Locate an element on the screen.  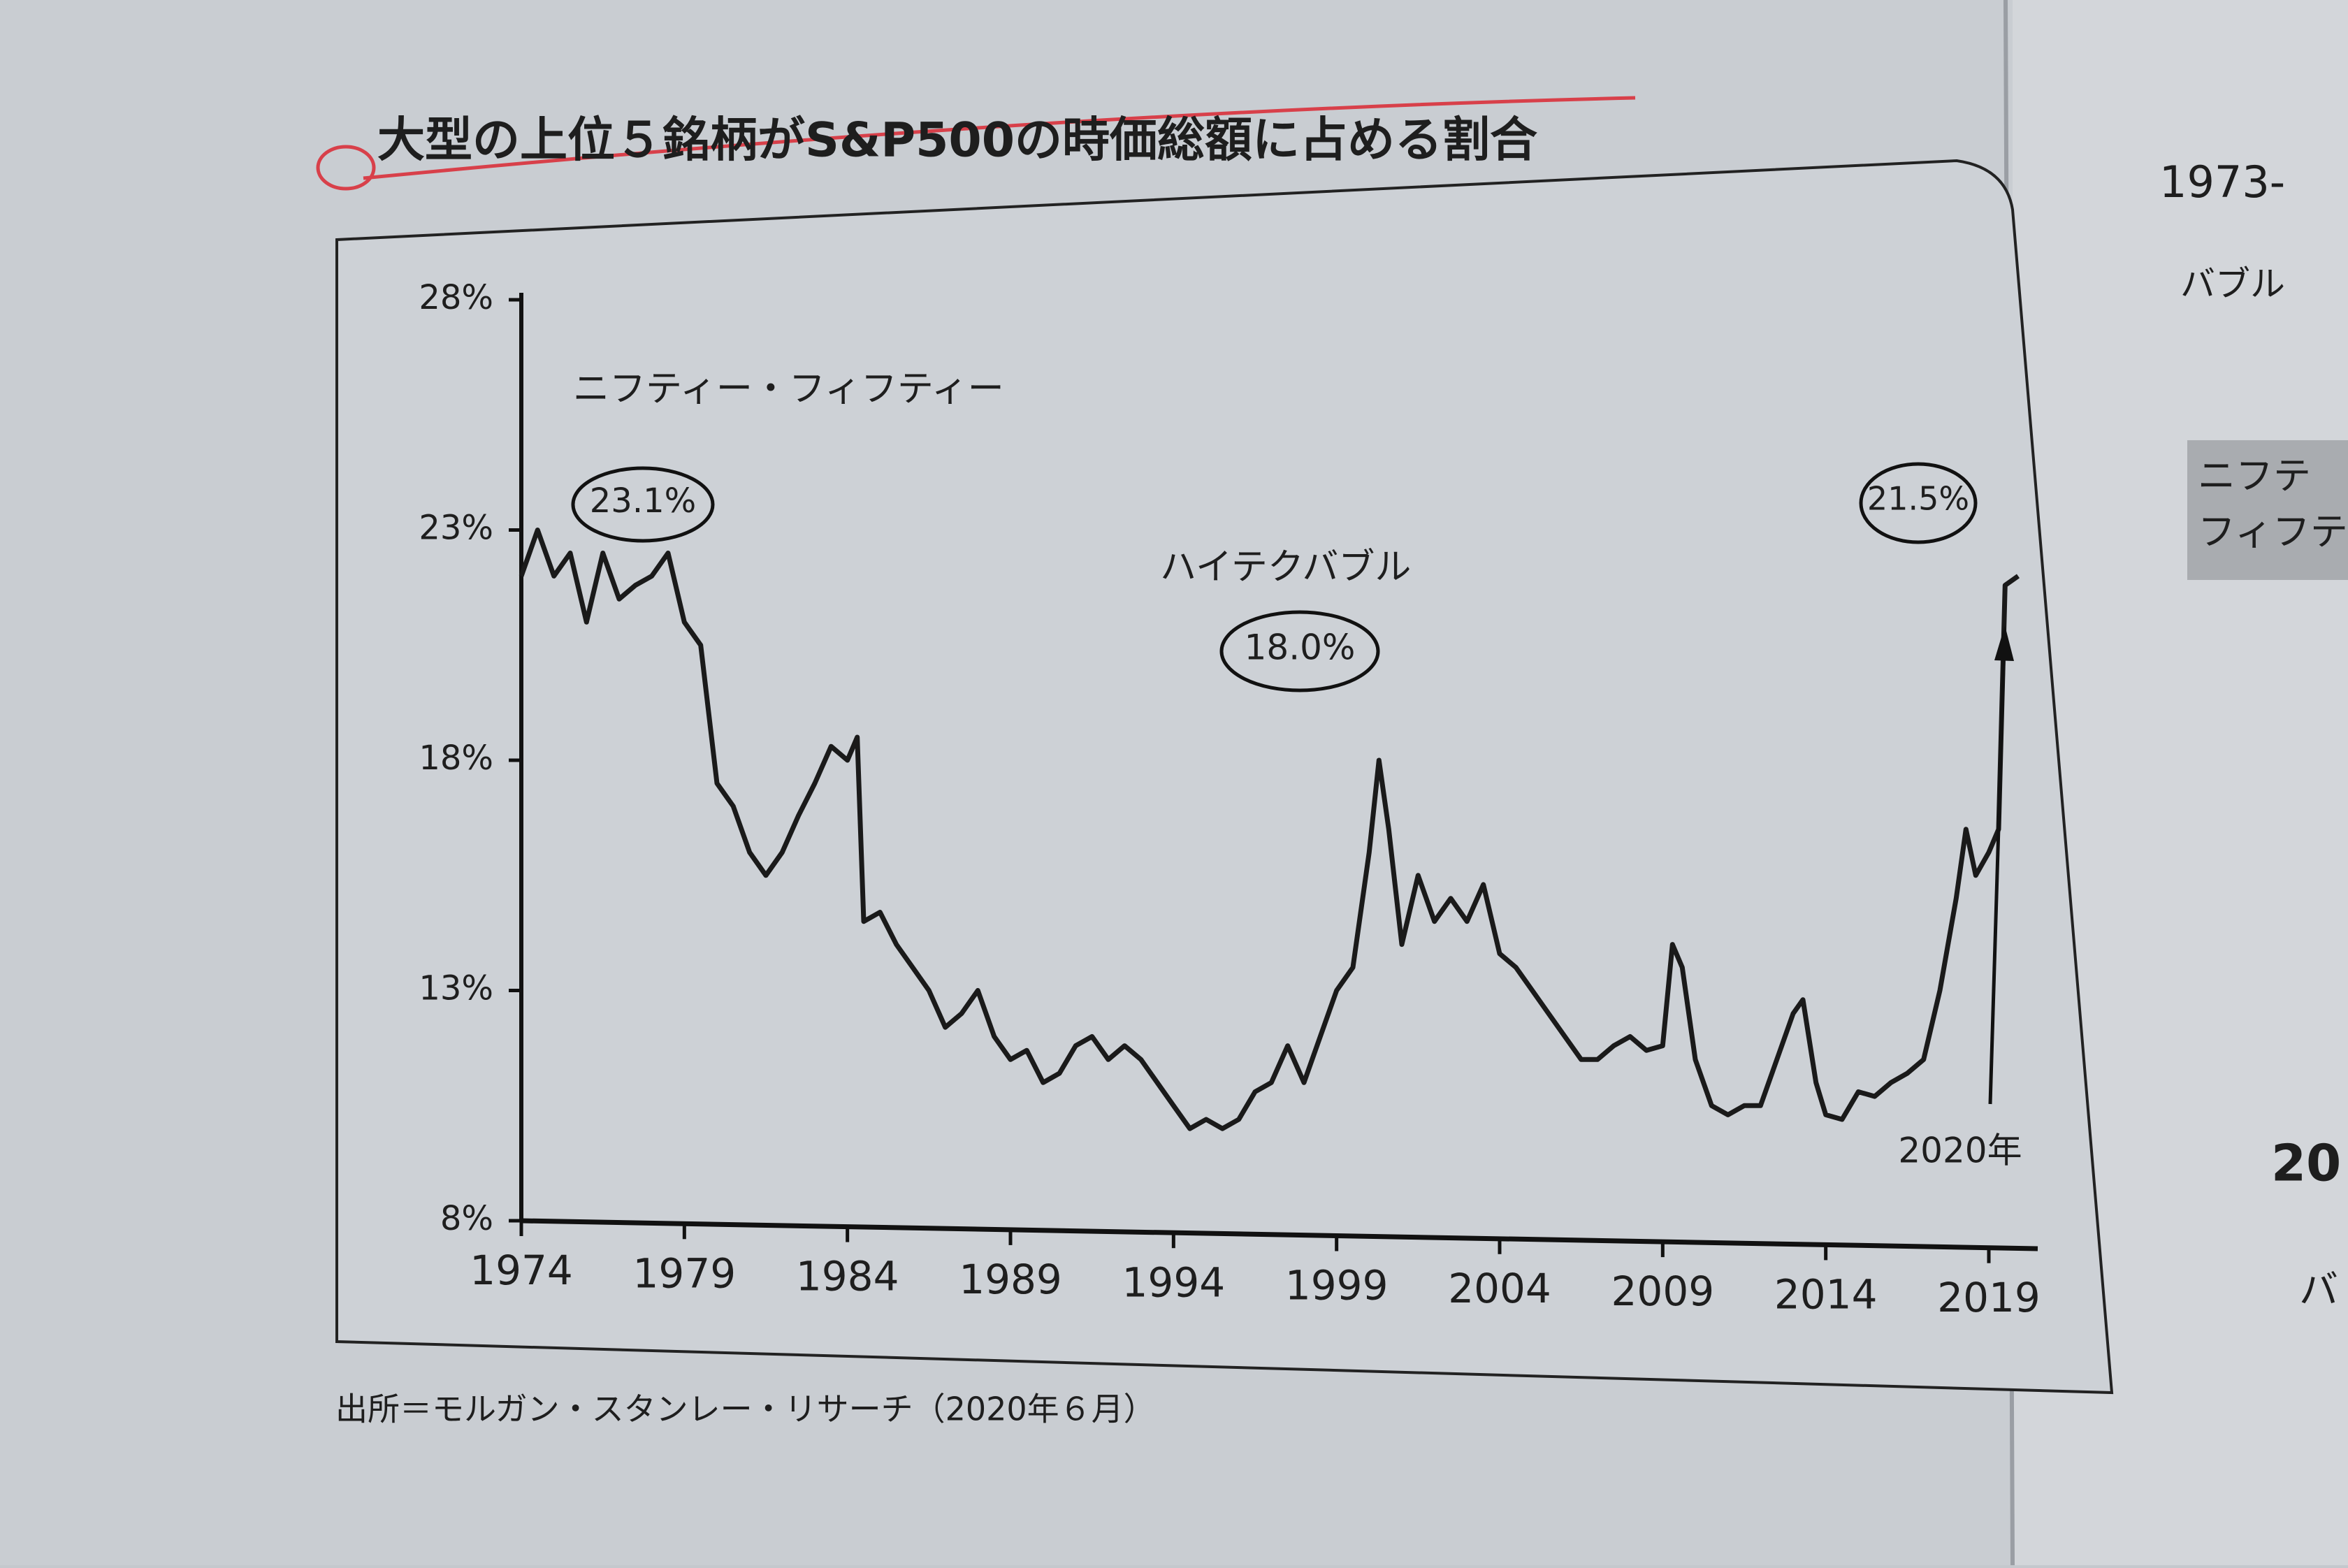
red-underline is located at coordinates (999, 138).